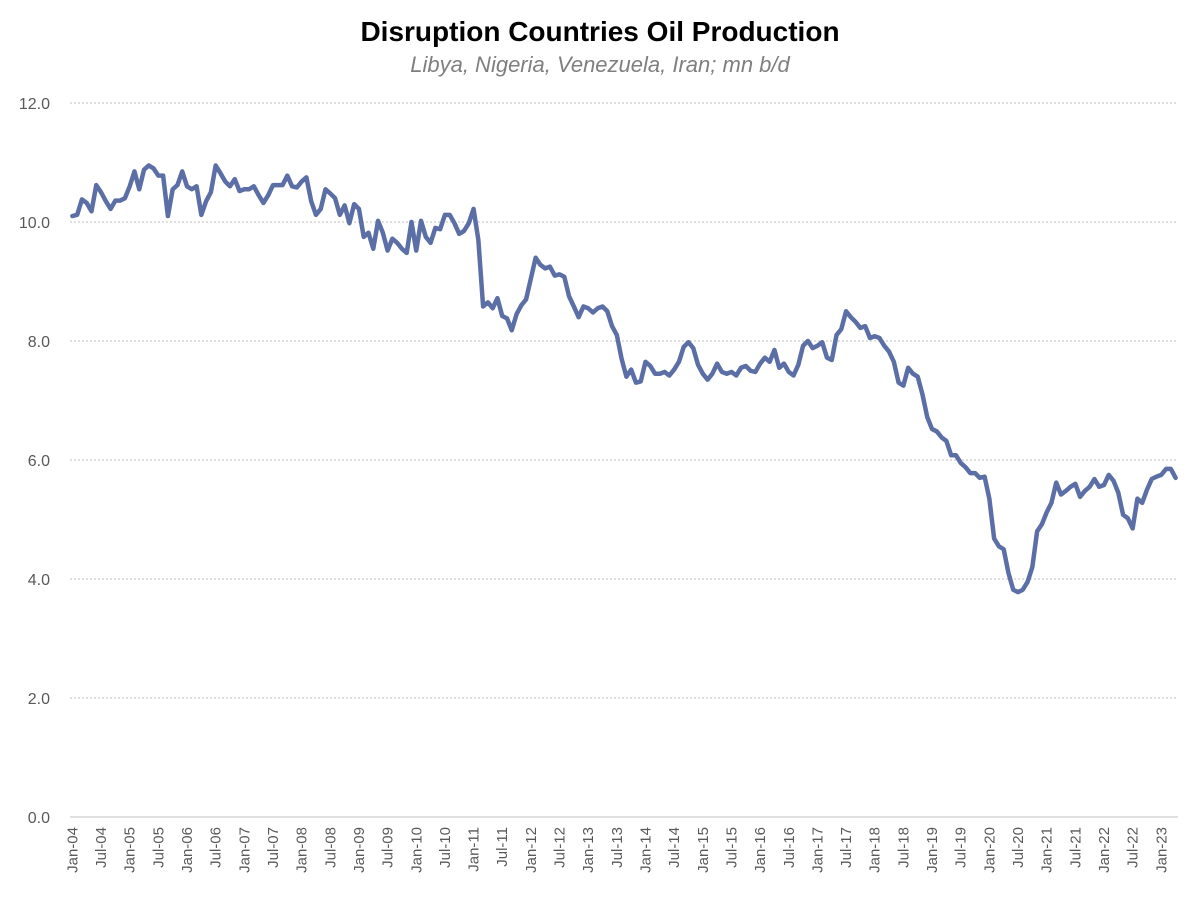  Describe the element at coordinates (674, 847) in the screenshot. I see `x-tick-label: Jul-14` at that location.